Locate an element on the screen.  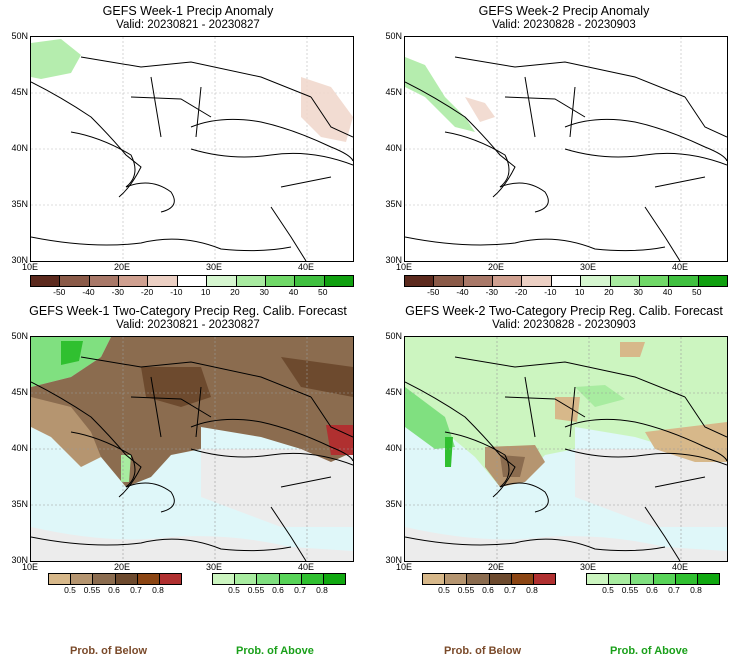
panel-valid-dates: Valid: 20230821 - 20230827 is located at coordinates (188, 325).